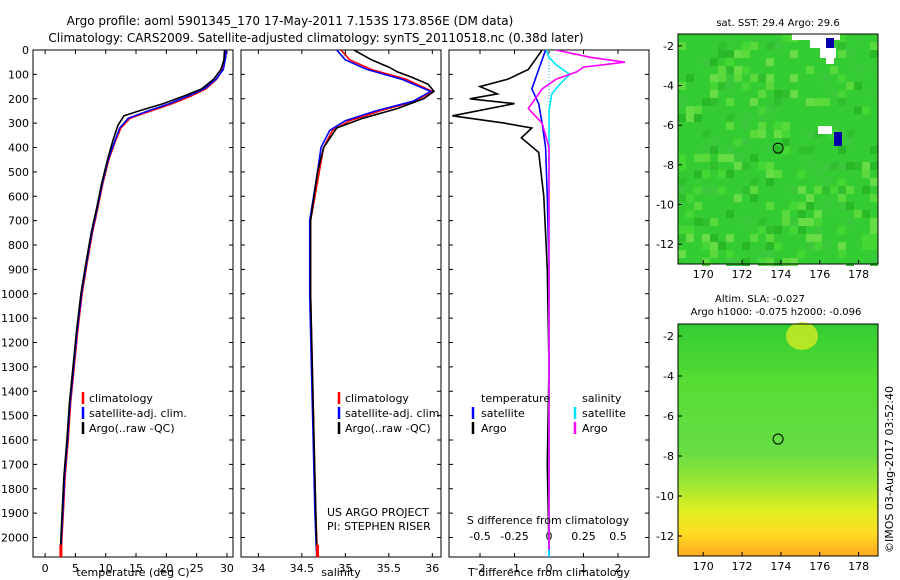 This screenshot has height=580, width=900. Describe the element at coordinates (816, 37) in the screenshot. I see `sst-nodata-patch` at that location.